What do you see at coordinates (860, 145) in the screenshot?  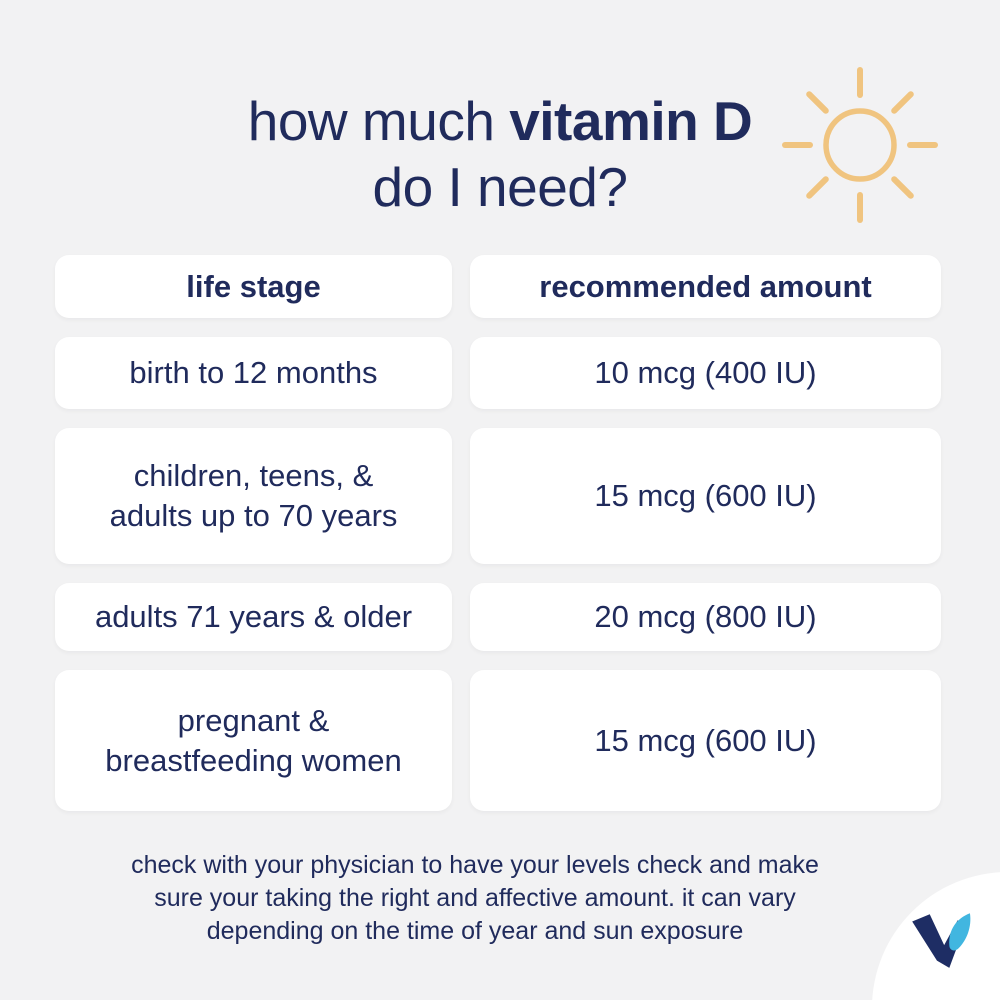 I see `sun-icon` at bounding box center [860, 145].